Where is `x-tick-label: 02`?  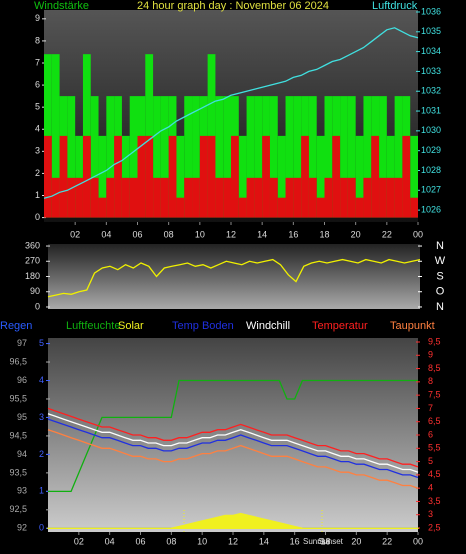
x-tick-label: 02 is located at coordinates (75, 234).